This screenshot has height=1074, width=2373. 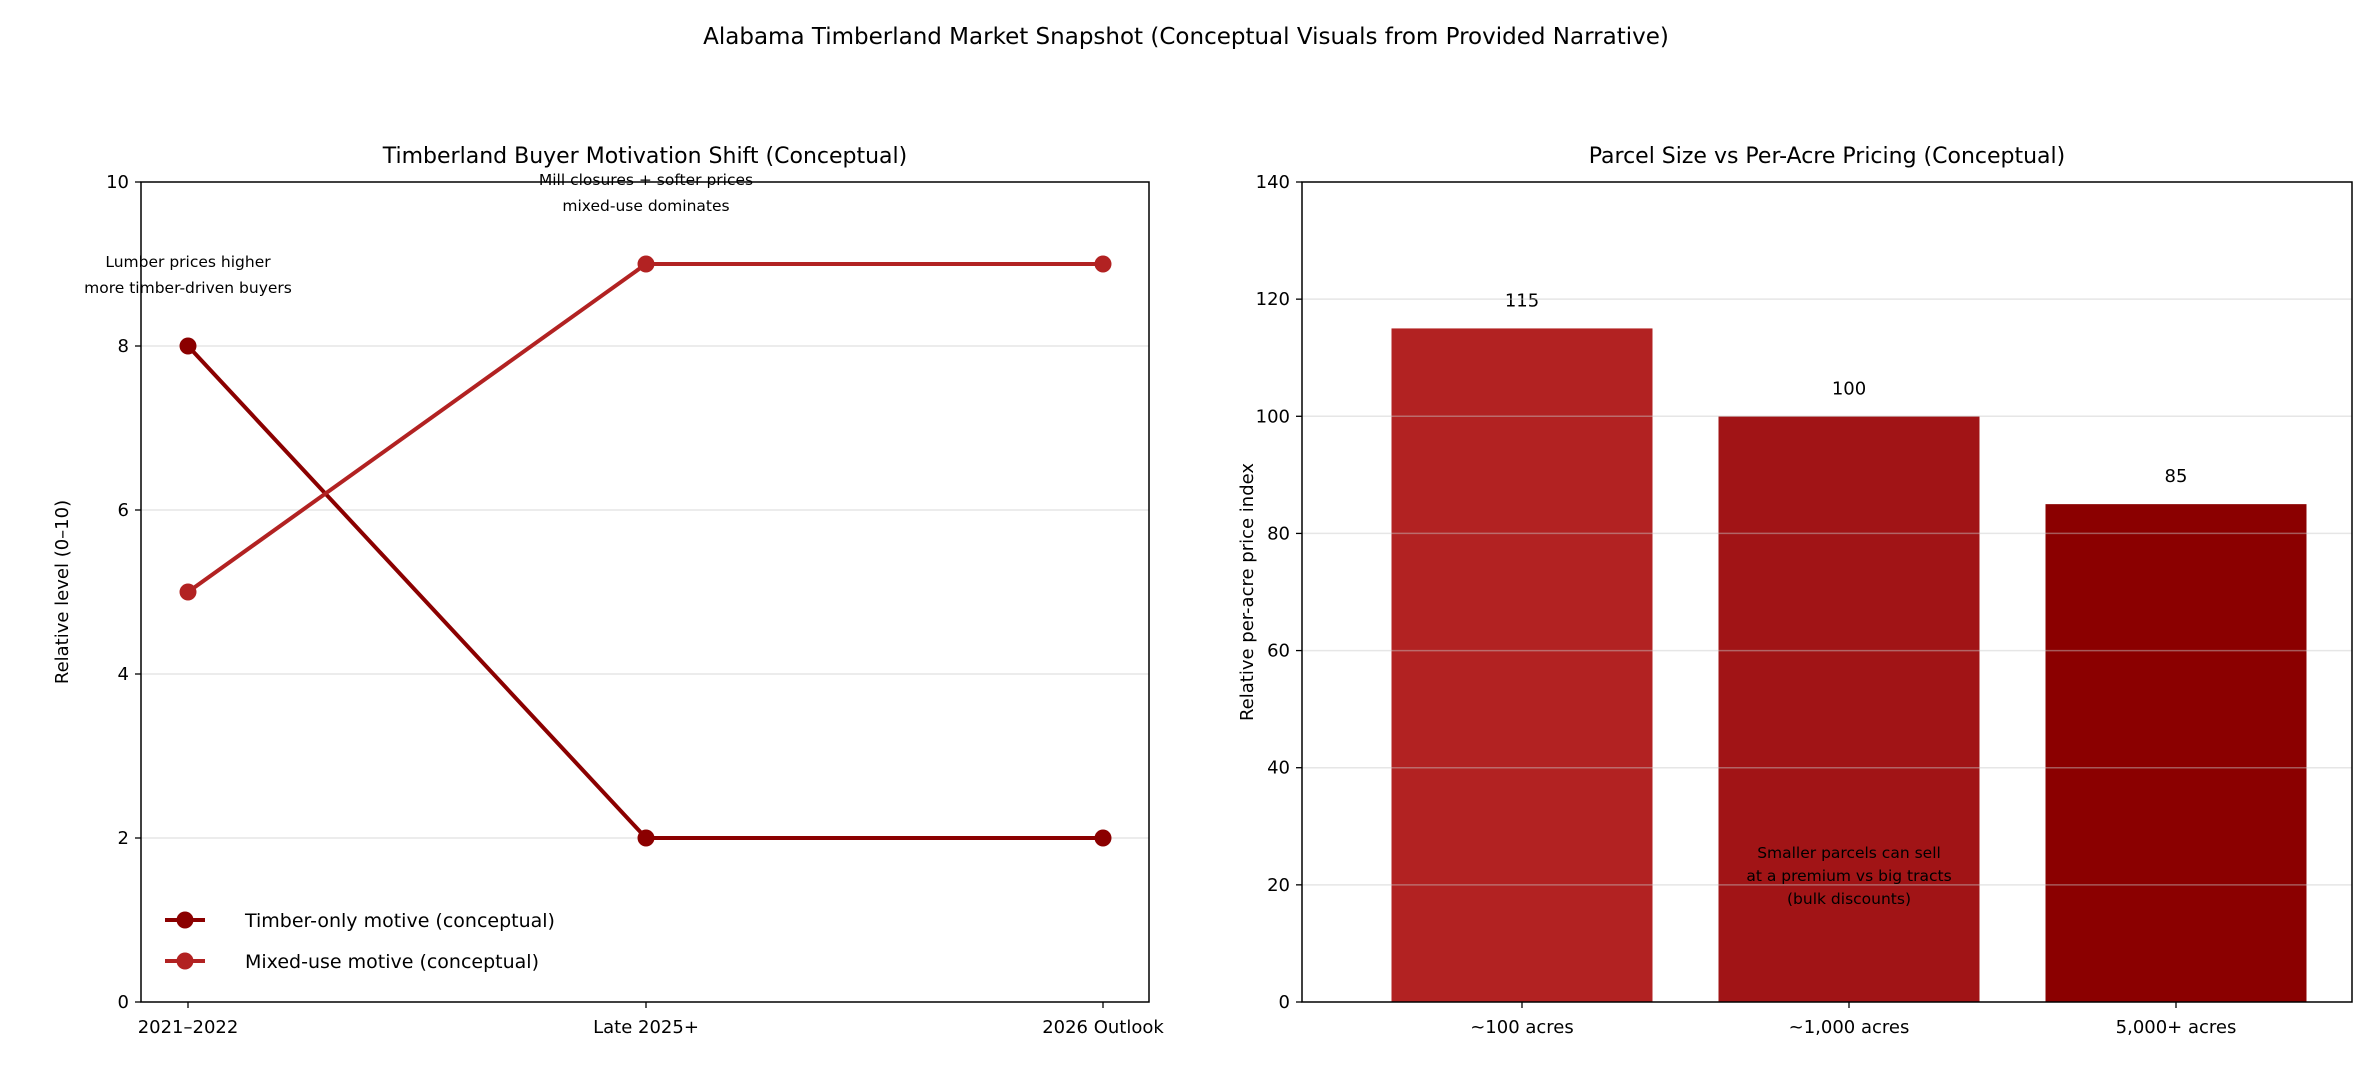 I want to click on annotation-text: mixed-use dominates, so click(x=645, y=206).